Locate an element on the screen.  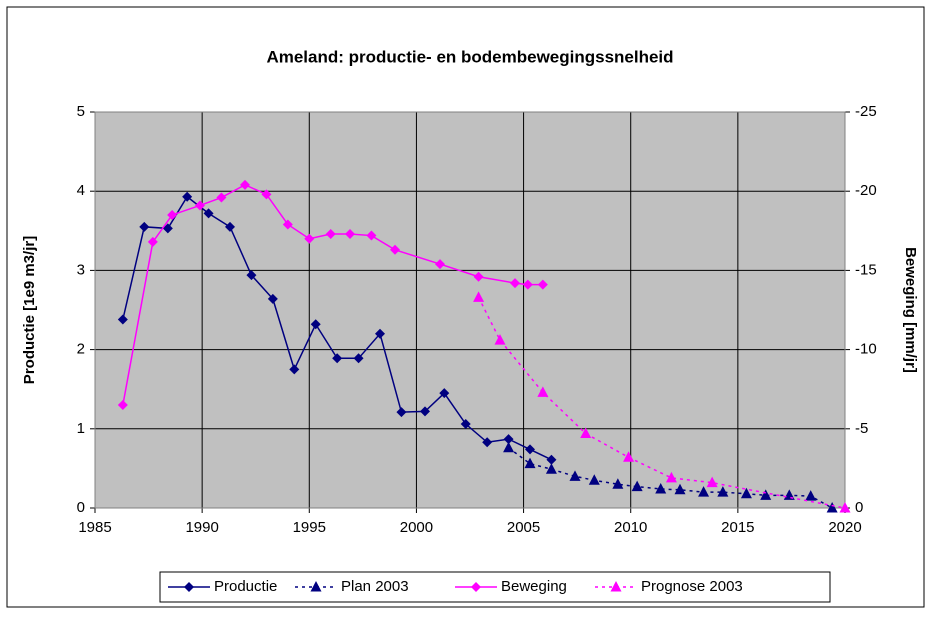
legend-label: Productie is located at coordinates (245, 586).